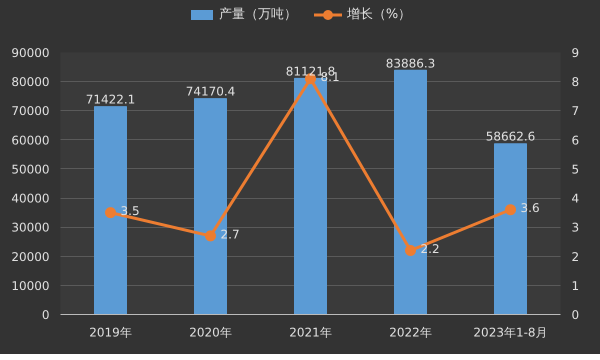  Describe the element at coordinates (576, 257) in the screenshot. I see `y2-tick-label: 2` at that location.